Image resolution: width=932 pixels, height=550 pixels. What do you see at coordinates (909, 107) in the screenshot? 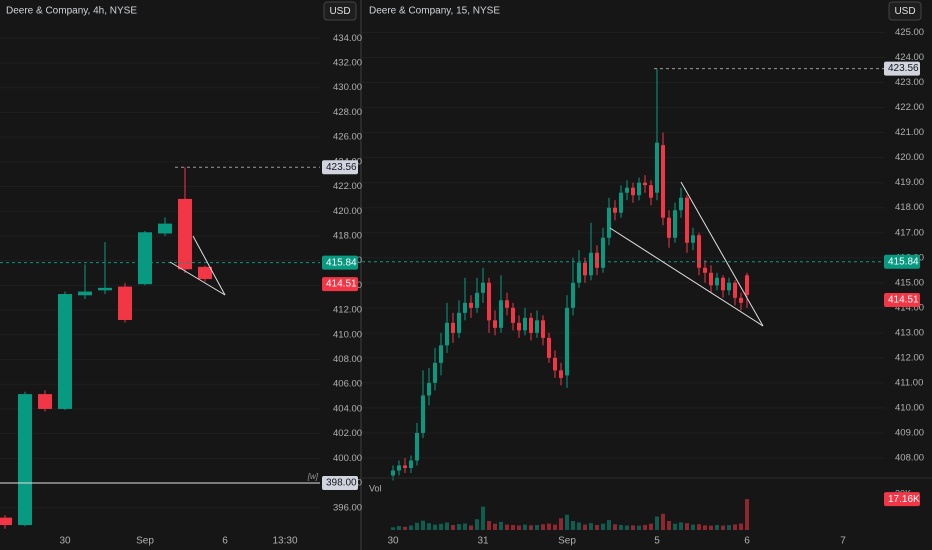
I see `y-tick-label: 422.00` at bounding box center [909, 107].